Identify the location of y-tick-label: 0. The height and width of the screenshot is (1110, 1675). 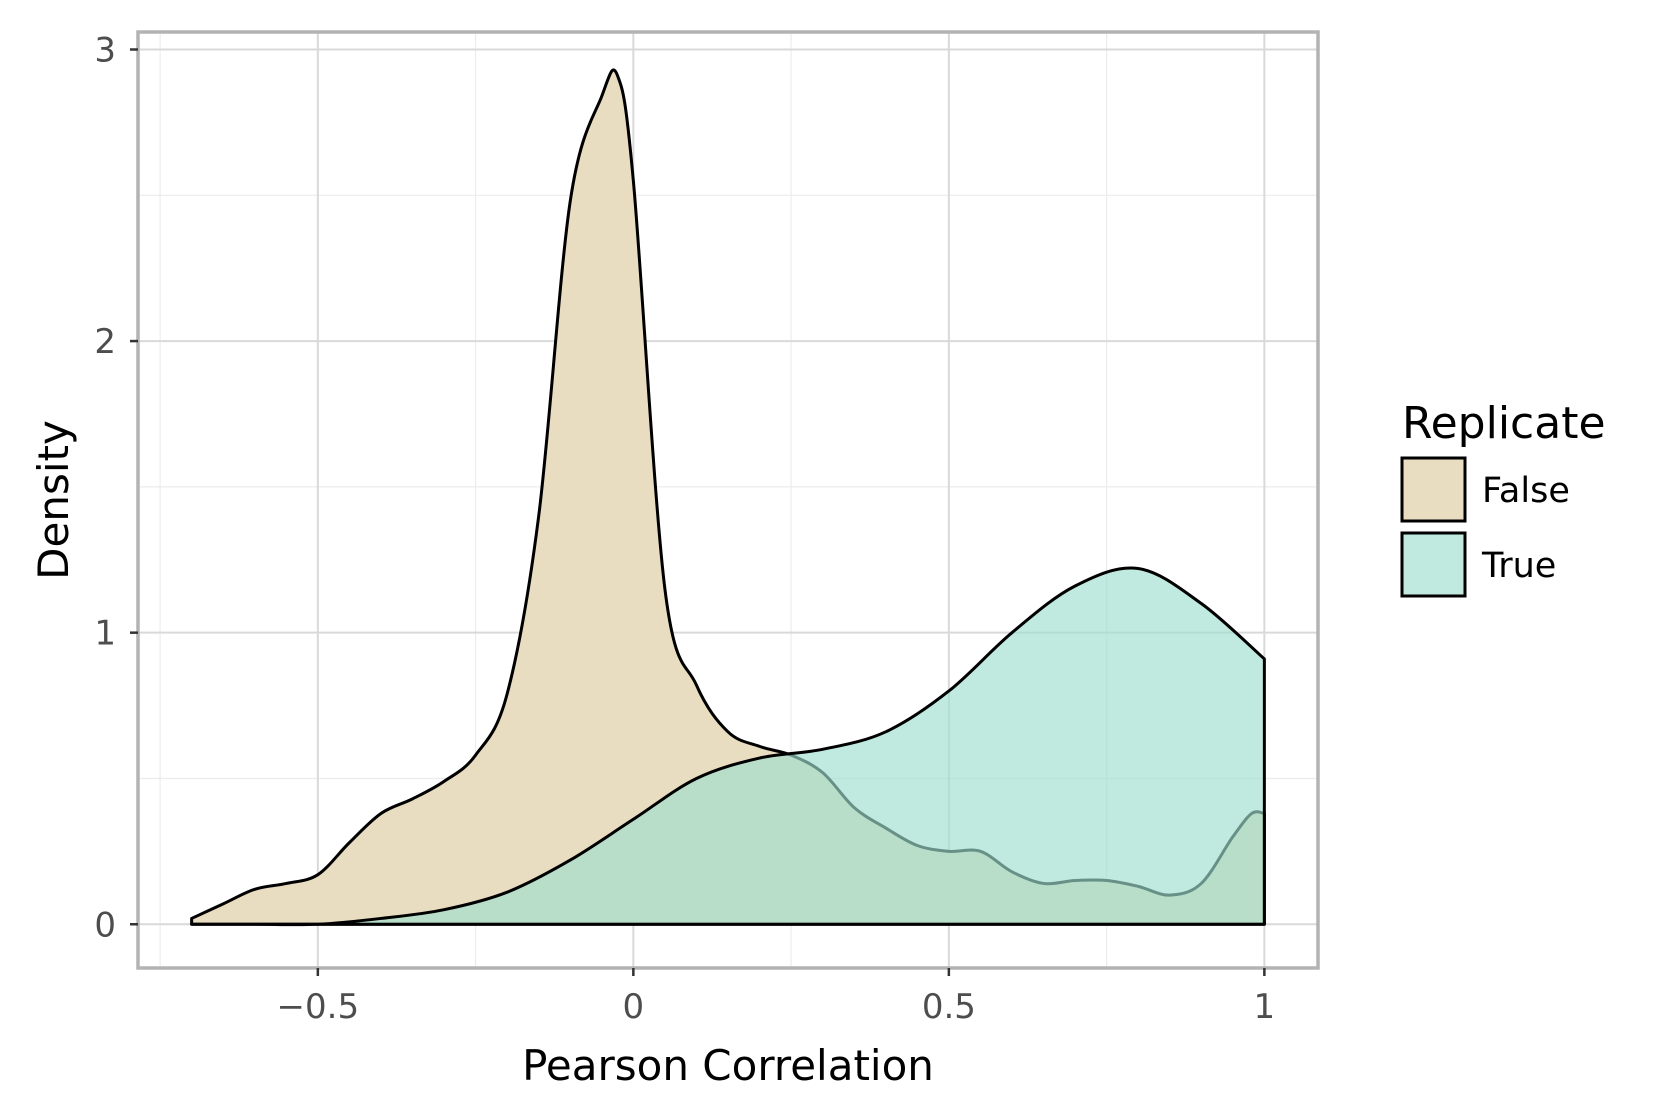
(105, 925).